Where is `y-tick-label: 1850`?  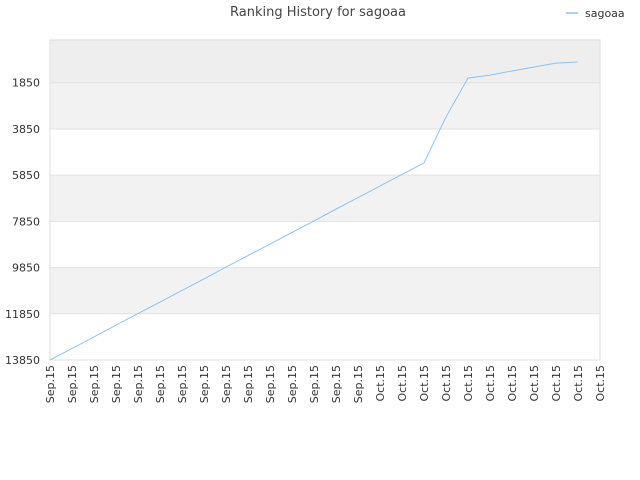
y-tick-label: 1850 is located at coordinates (26, 83).